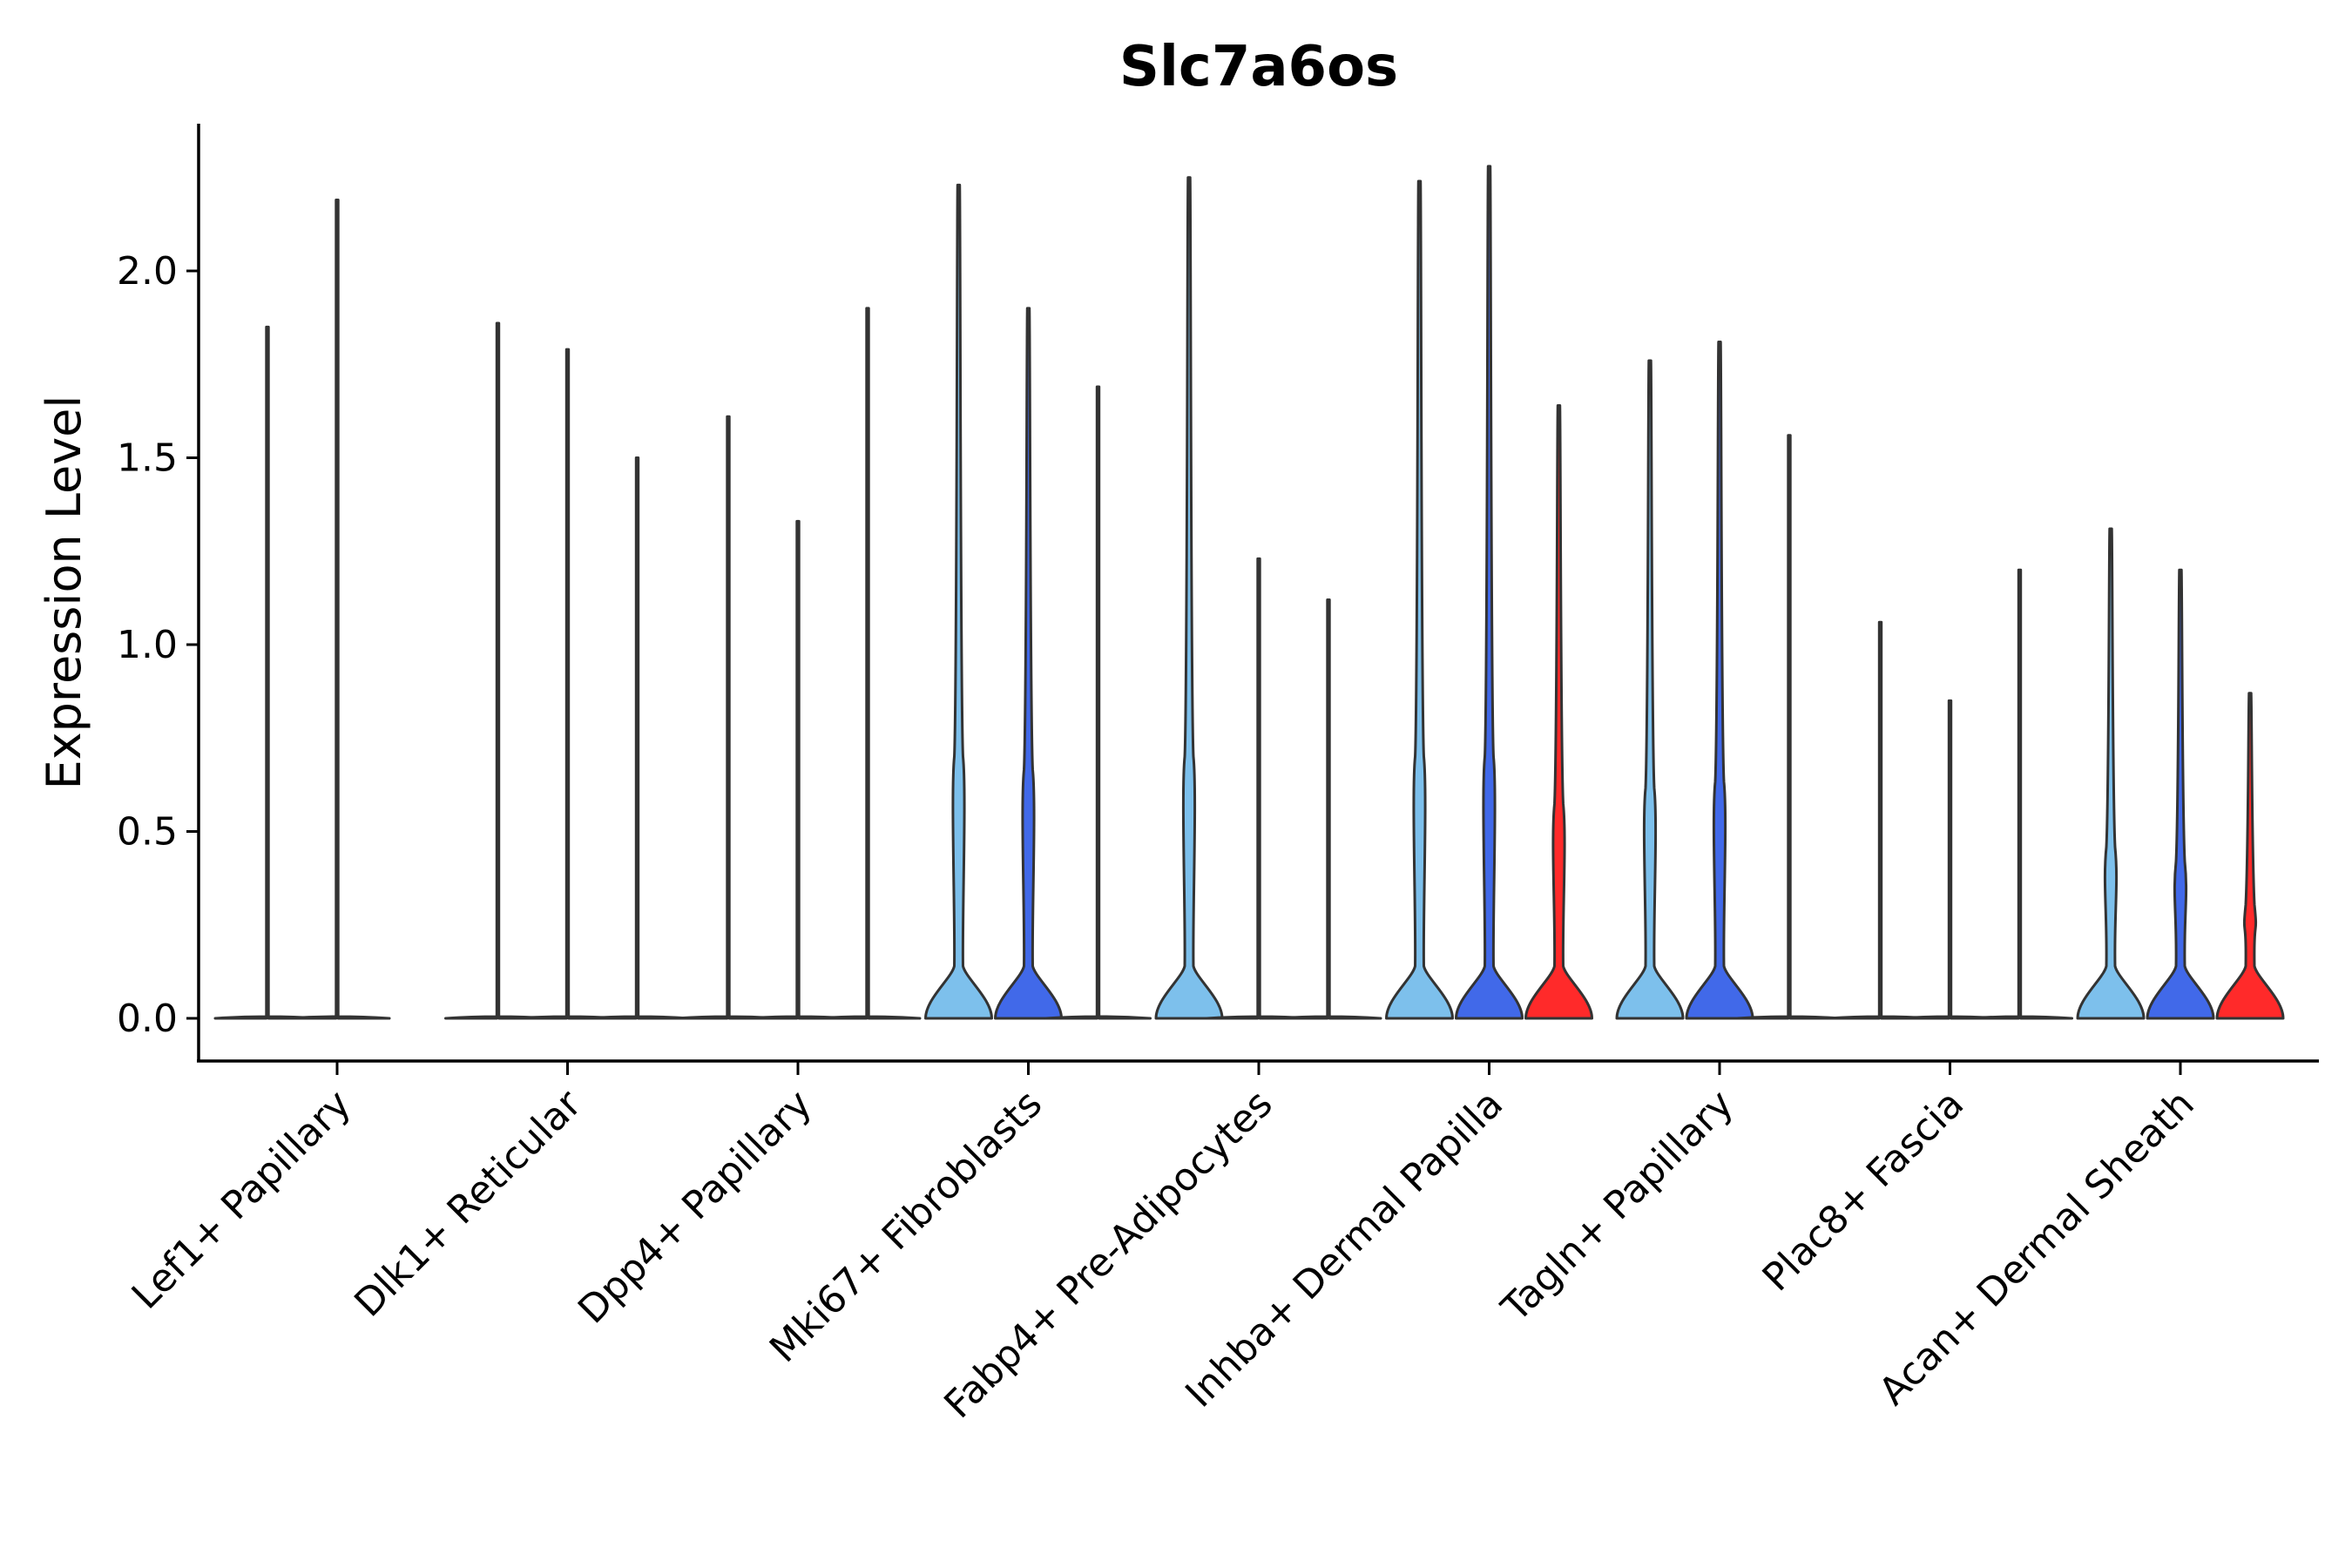  Describe the element at coordinates (1863, 1191) in the screenshot. I see `x-tick-label: Plac8+ Fascia` at that location.